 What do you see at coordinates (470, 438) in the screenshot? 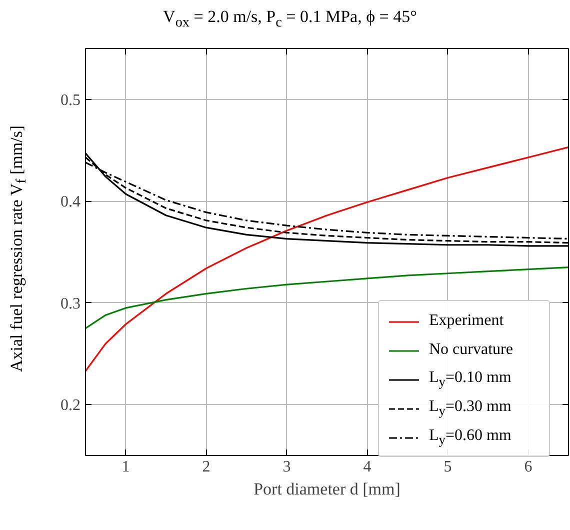
I see `legend-label: L$_{y}$=0.60 mm` at bounding box center [470, 438].